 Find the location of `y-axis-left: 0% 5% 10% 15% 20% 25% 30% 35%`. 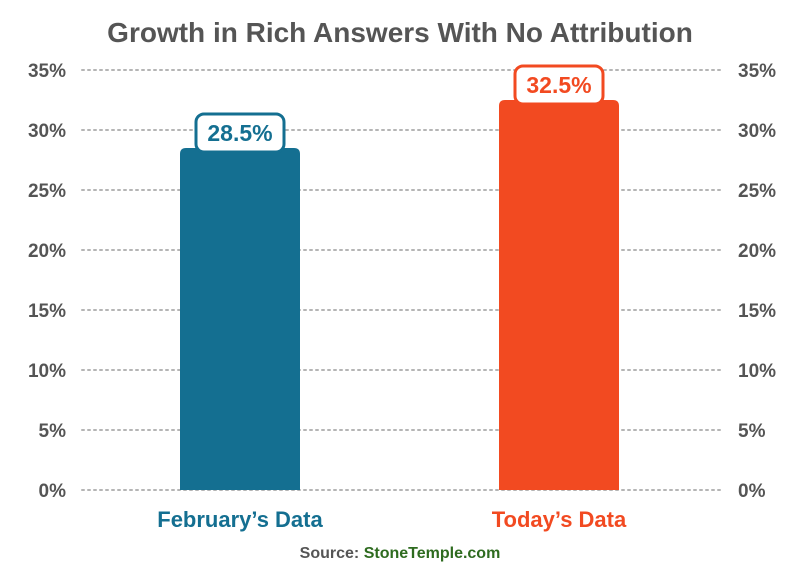

y-axis-left: 0% 5% 10% 15% 20% 25% 30% 35% is located at coordinates (47, 281).